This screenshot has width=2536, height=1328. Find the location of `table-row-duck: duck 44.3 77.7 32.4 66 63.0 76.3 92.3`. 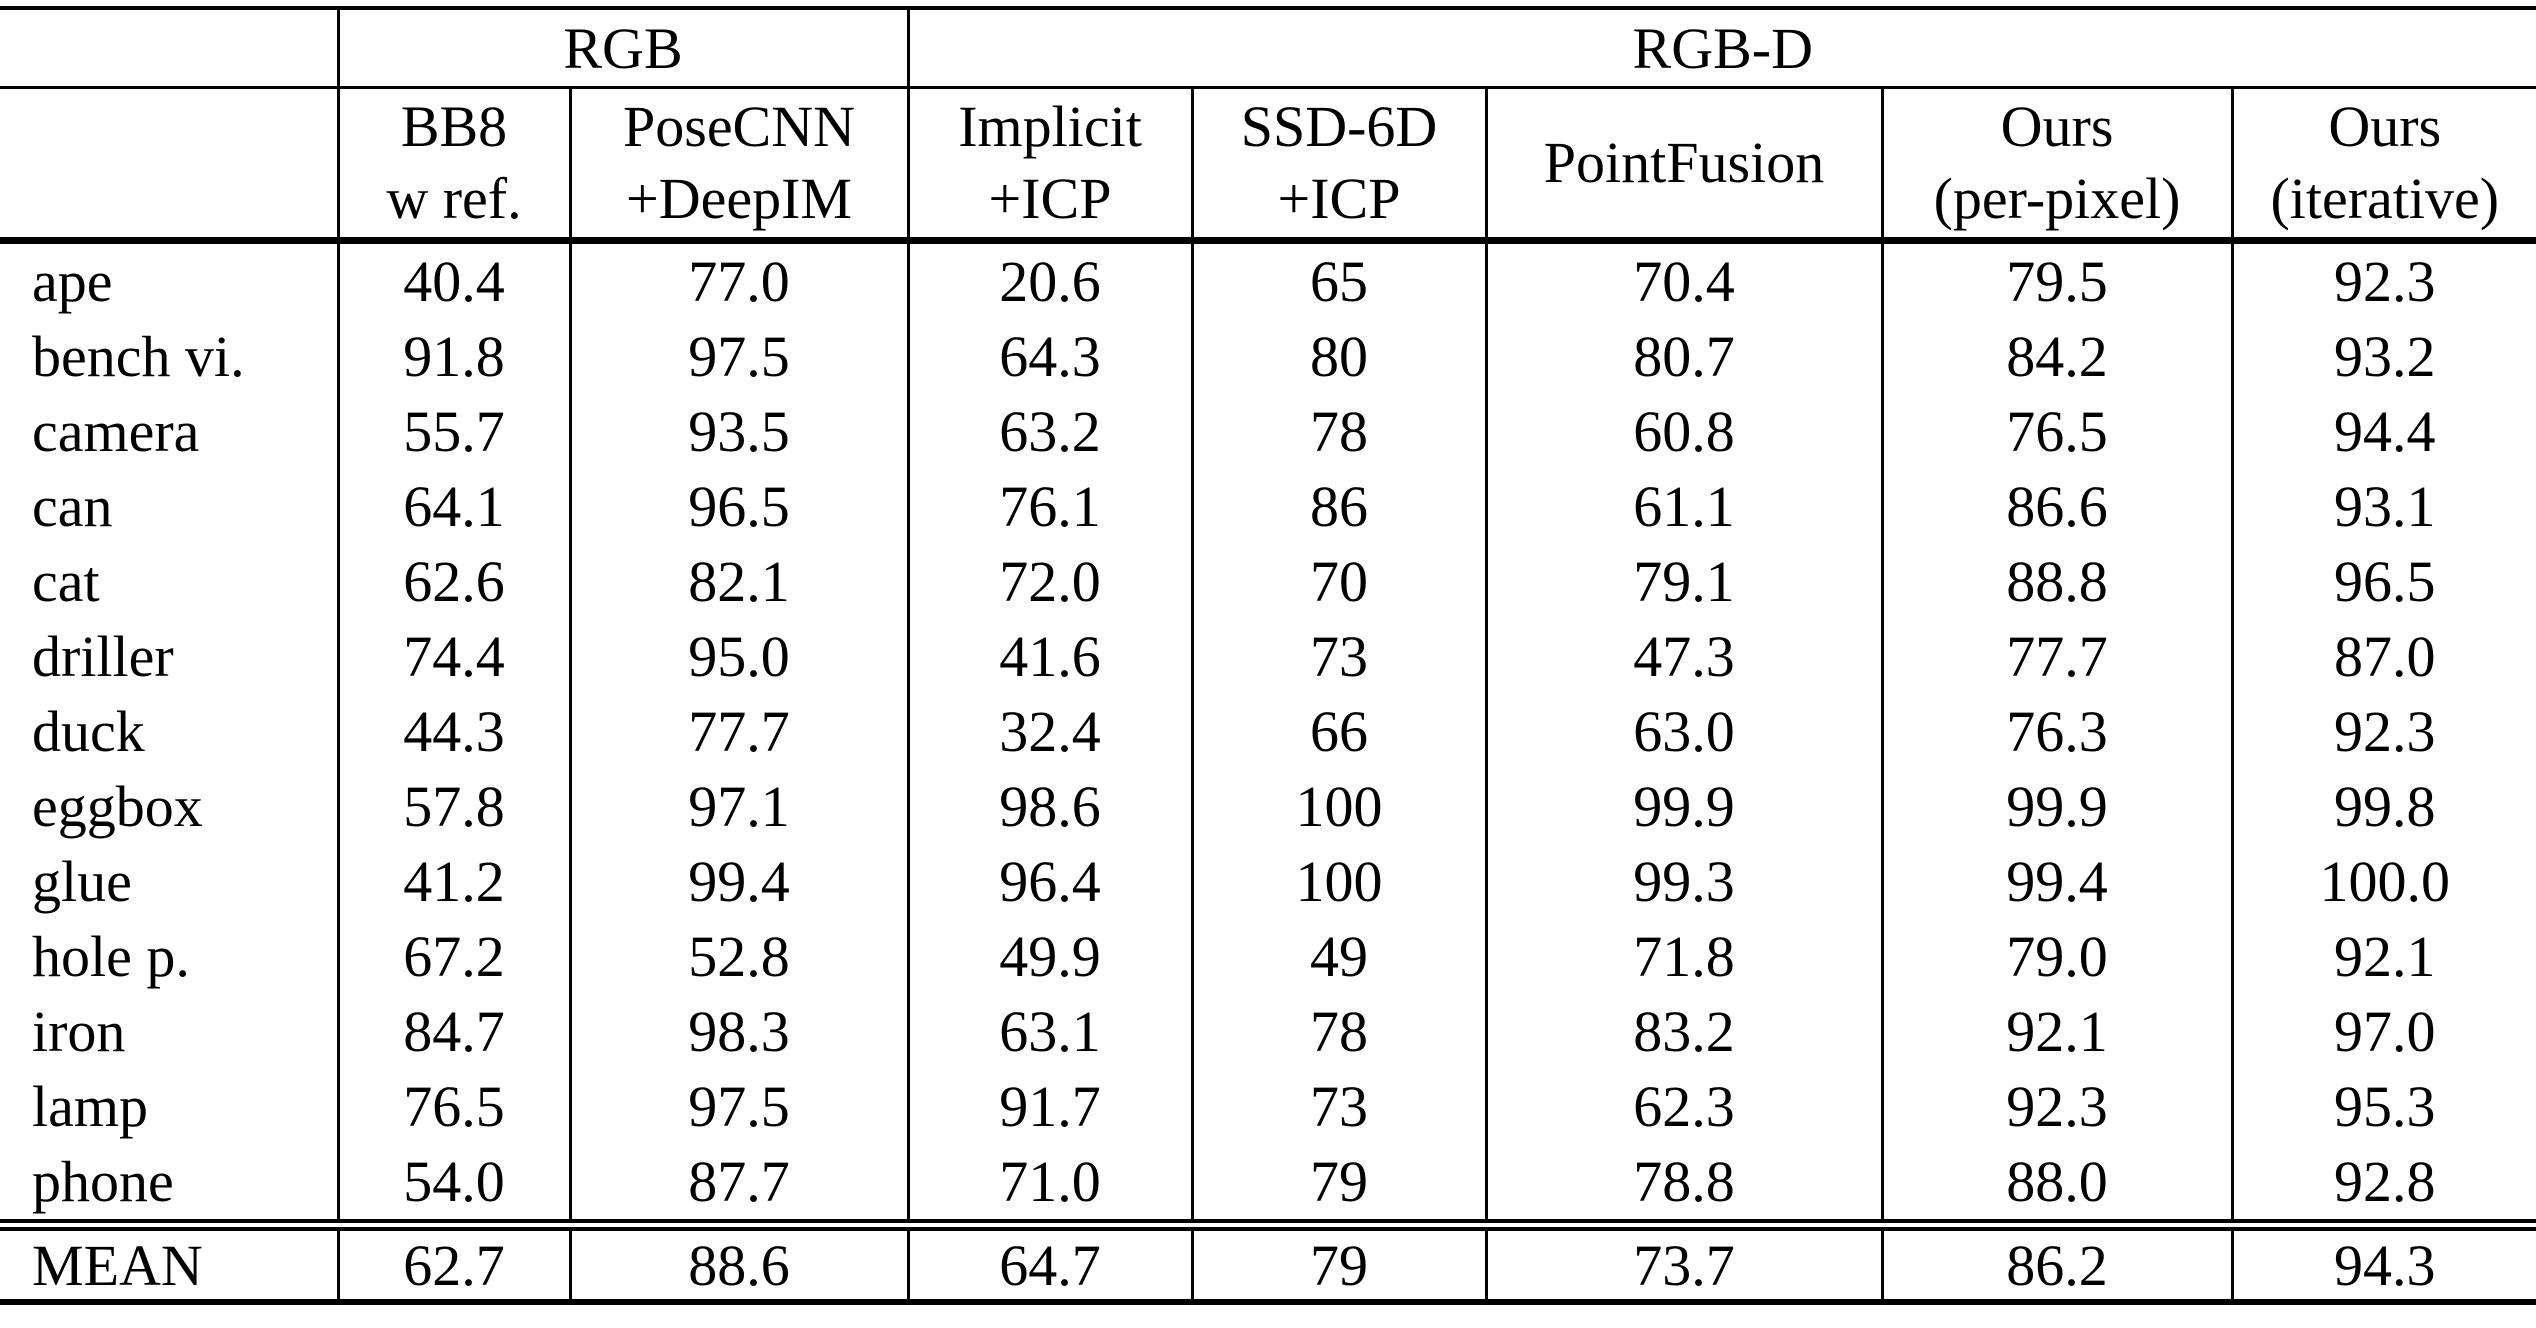

table-row-duck: duck 44.3 77.7 32.4 66 63.0 76.3 92.3 is located at coordinates (1268, 731).